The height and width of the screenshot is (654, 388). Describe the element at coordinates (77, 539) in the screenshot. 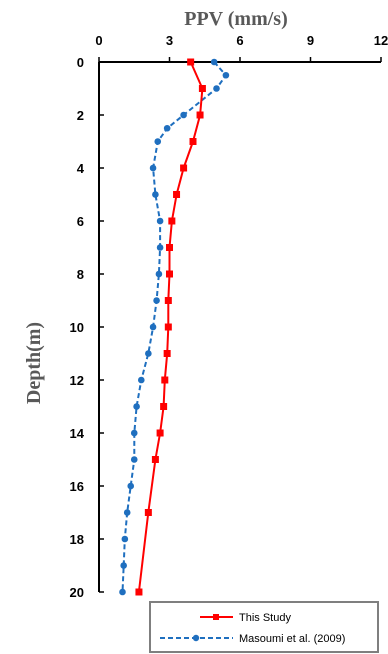

I see `y-tick-label: 18` at that location.